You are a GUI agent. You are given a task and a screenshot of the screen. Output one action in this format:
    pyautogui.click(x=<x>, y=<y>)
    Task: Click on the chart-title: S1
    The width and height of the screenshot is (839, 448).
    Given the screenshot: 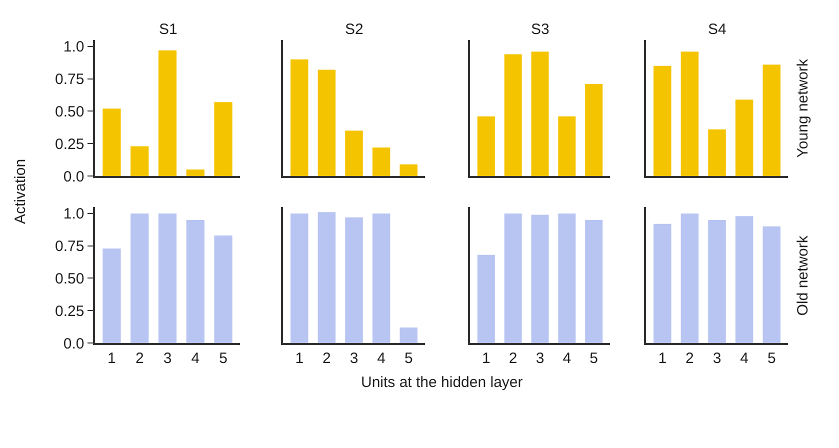 What is the action you would take?
    pyautogui.click(x=168, y=29)
    